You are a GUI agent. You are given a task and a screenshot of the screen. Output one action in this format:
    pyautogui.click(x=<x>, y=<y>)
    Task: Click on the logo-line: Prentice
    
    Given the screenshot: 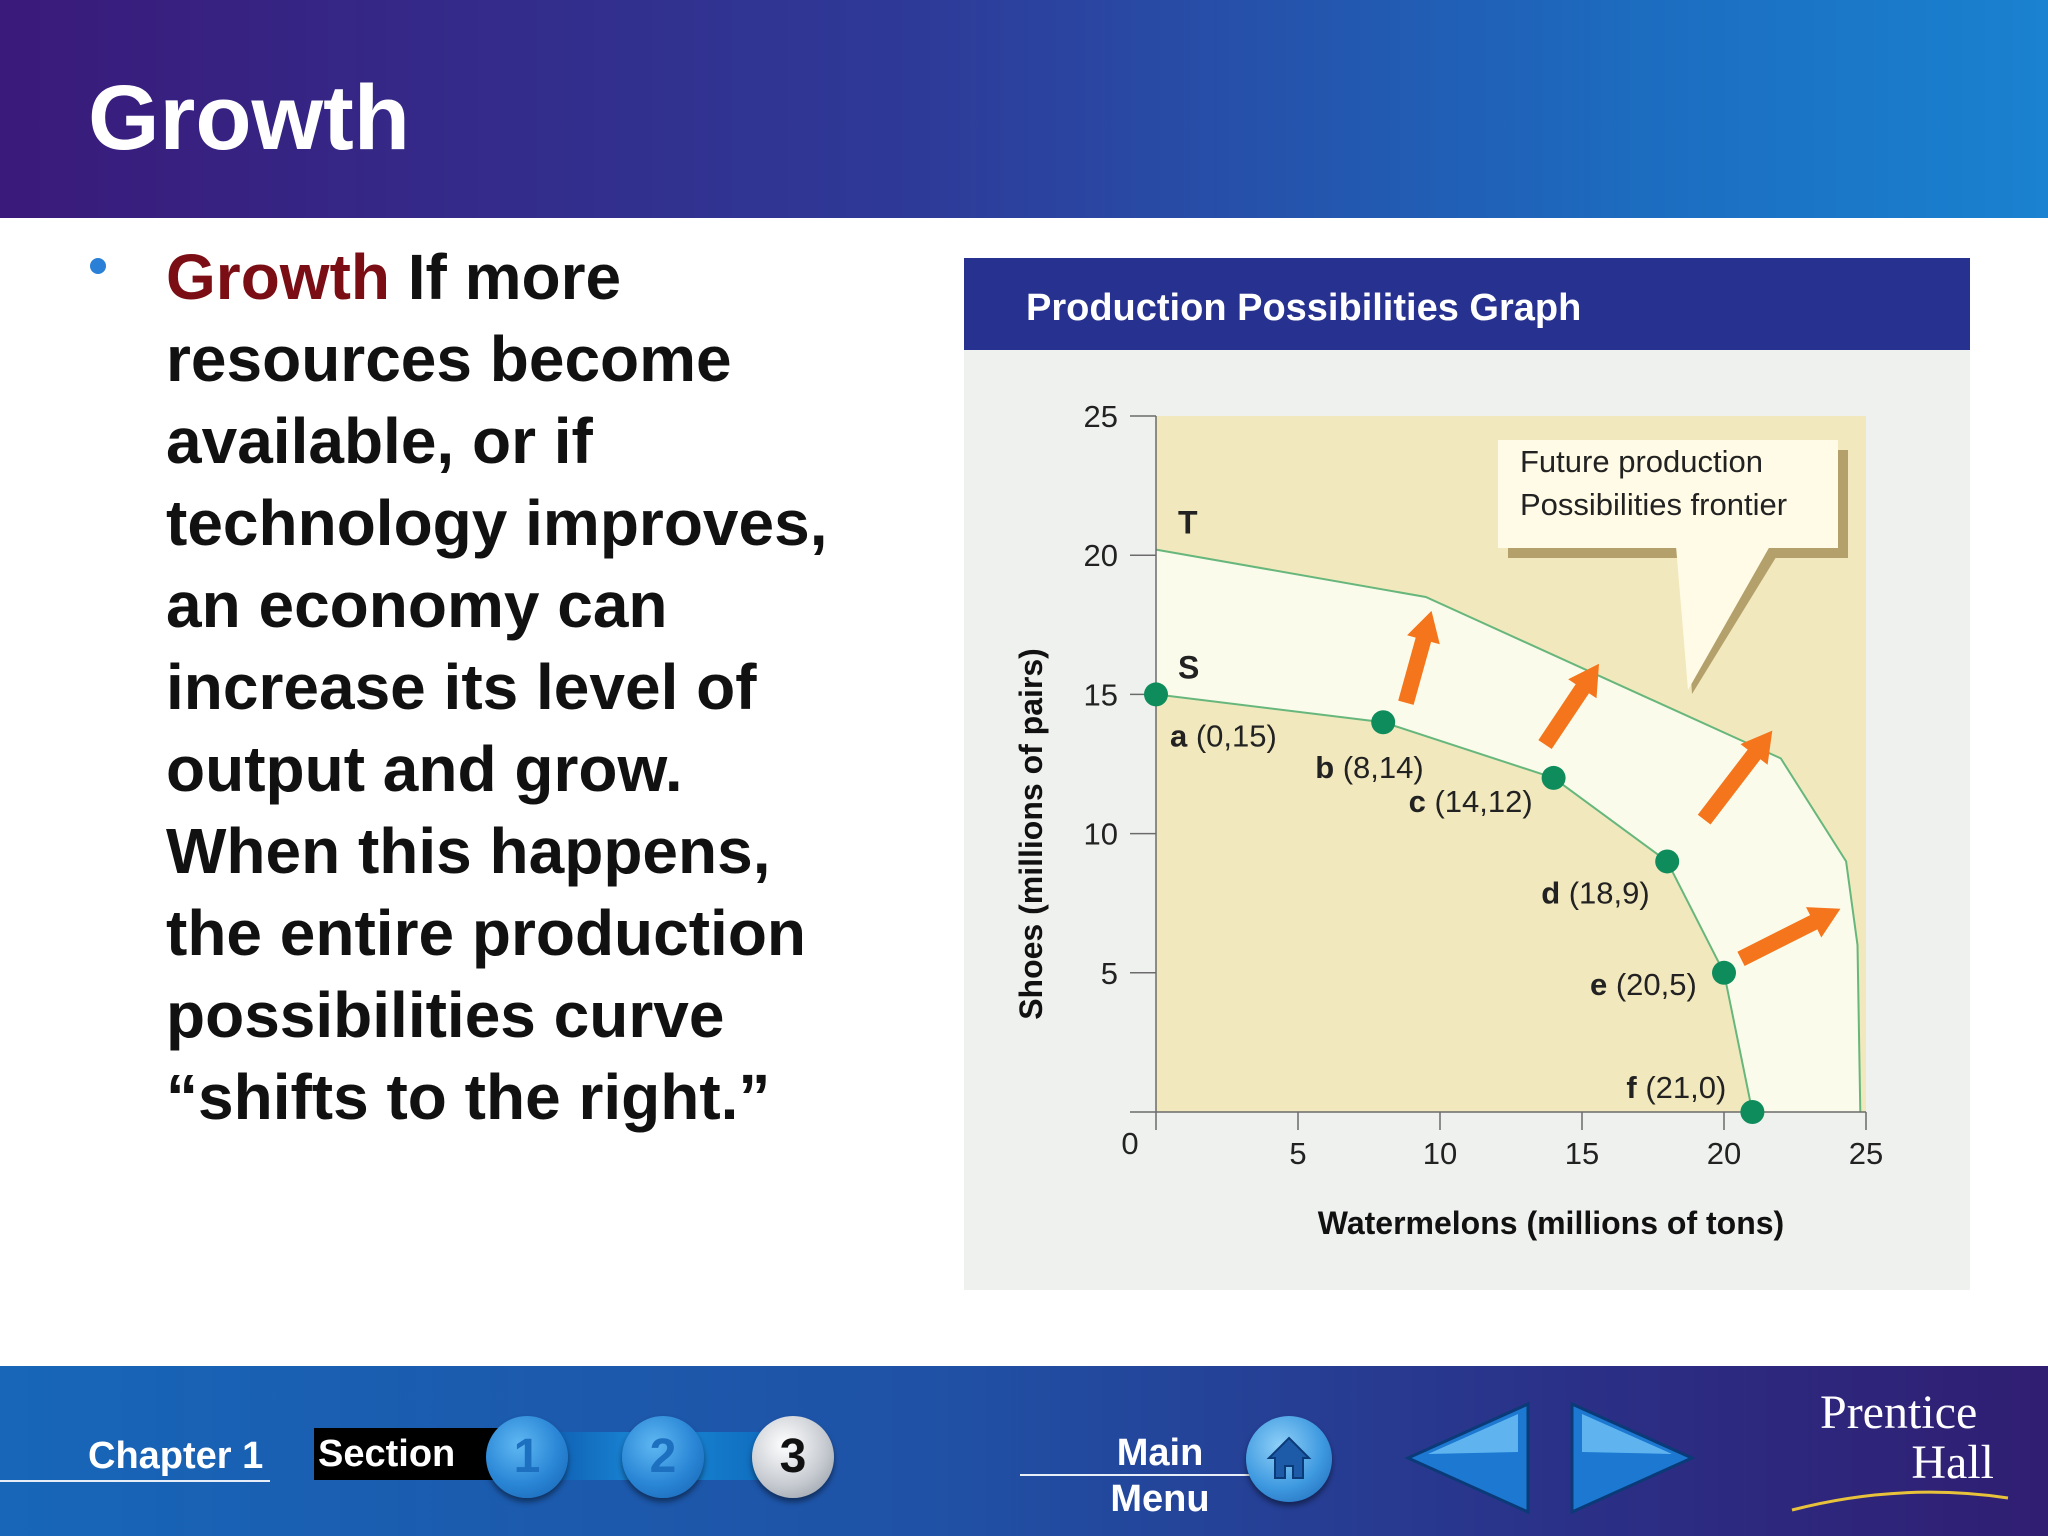 What is the action you would take?
    pyautogui.click(x=1899, y=1412)
    